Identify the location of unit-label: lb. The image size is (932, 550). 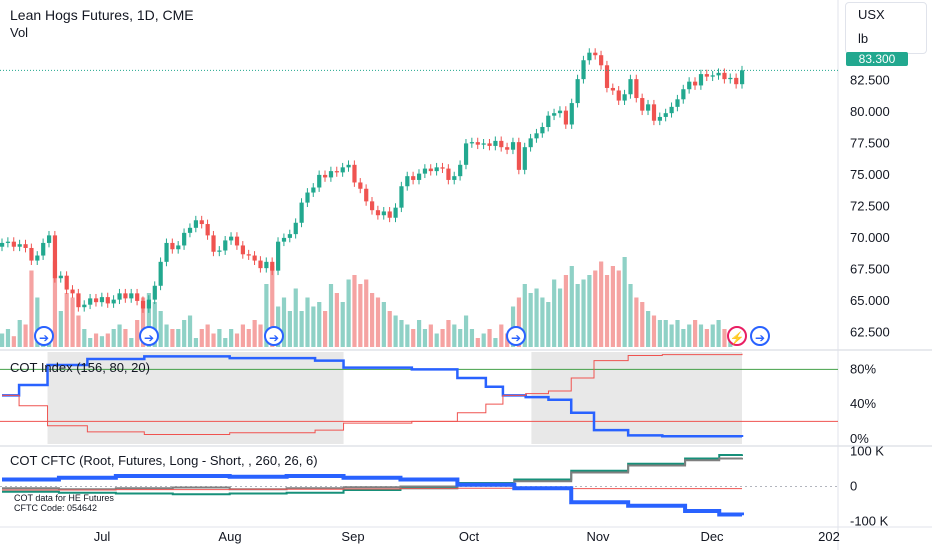
(863, 38).